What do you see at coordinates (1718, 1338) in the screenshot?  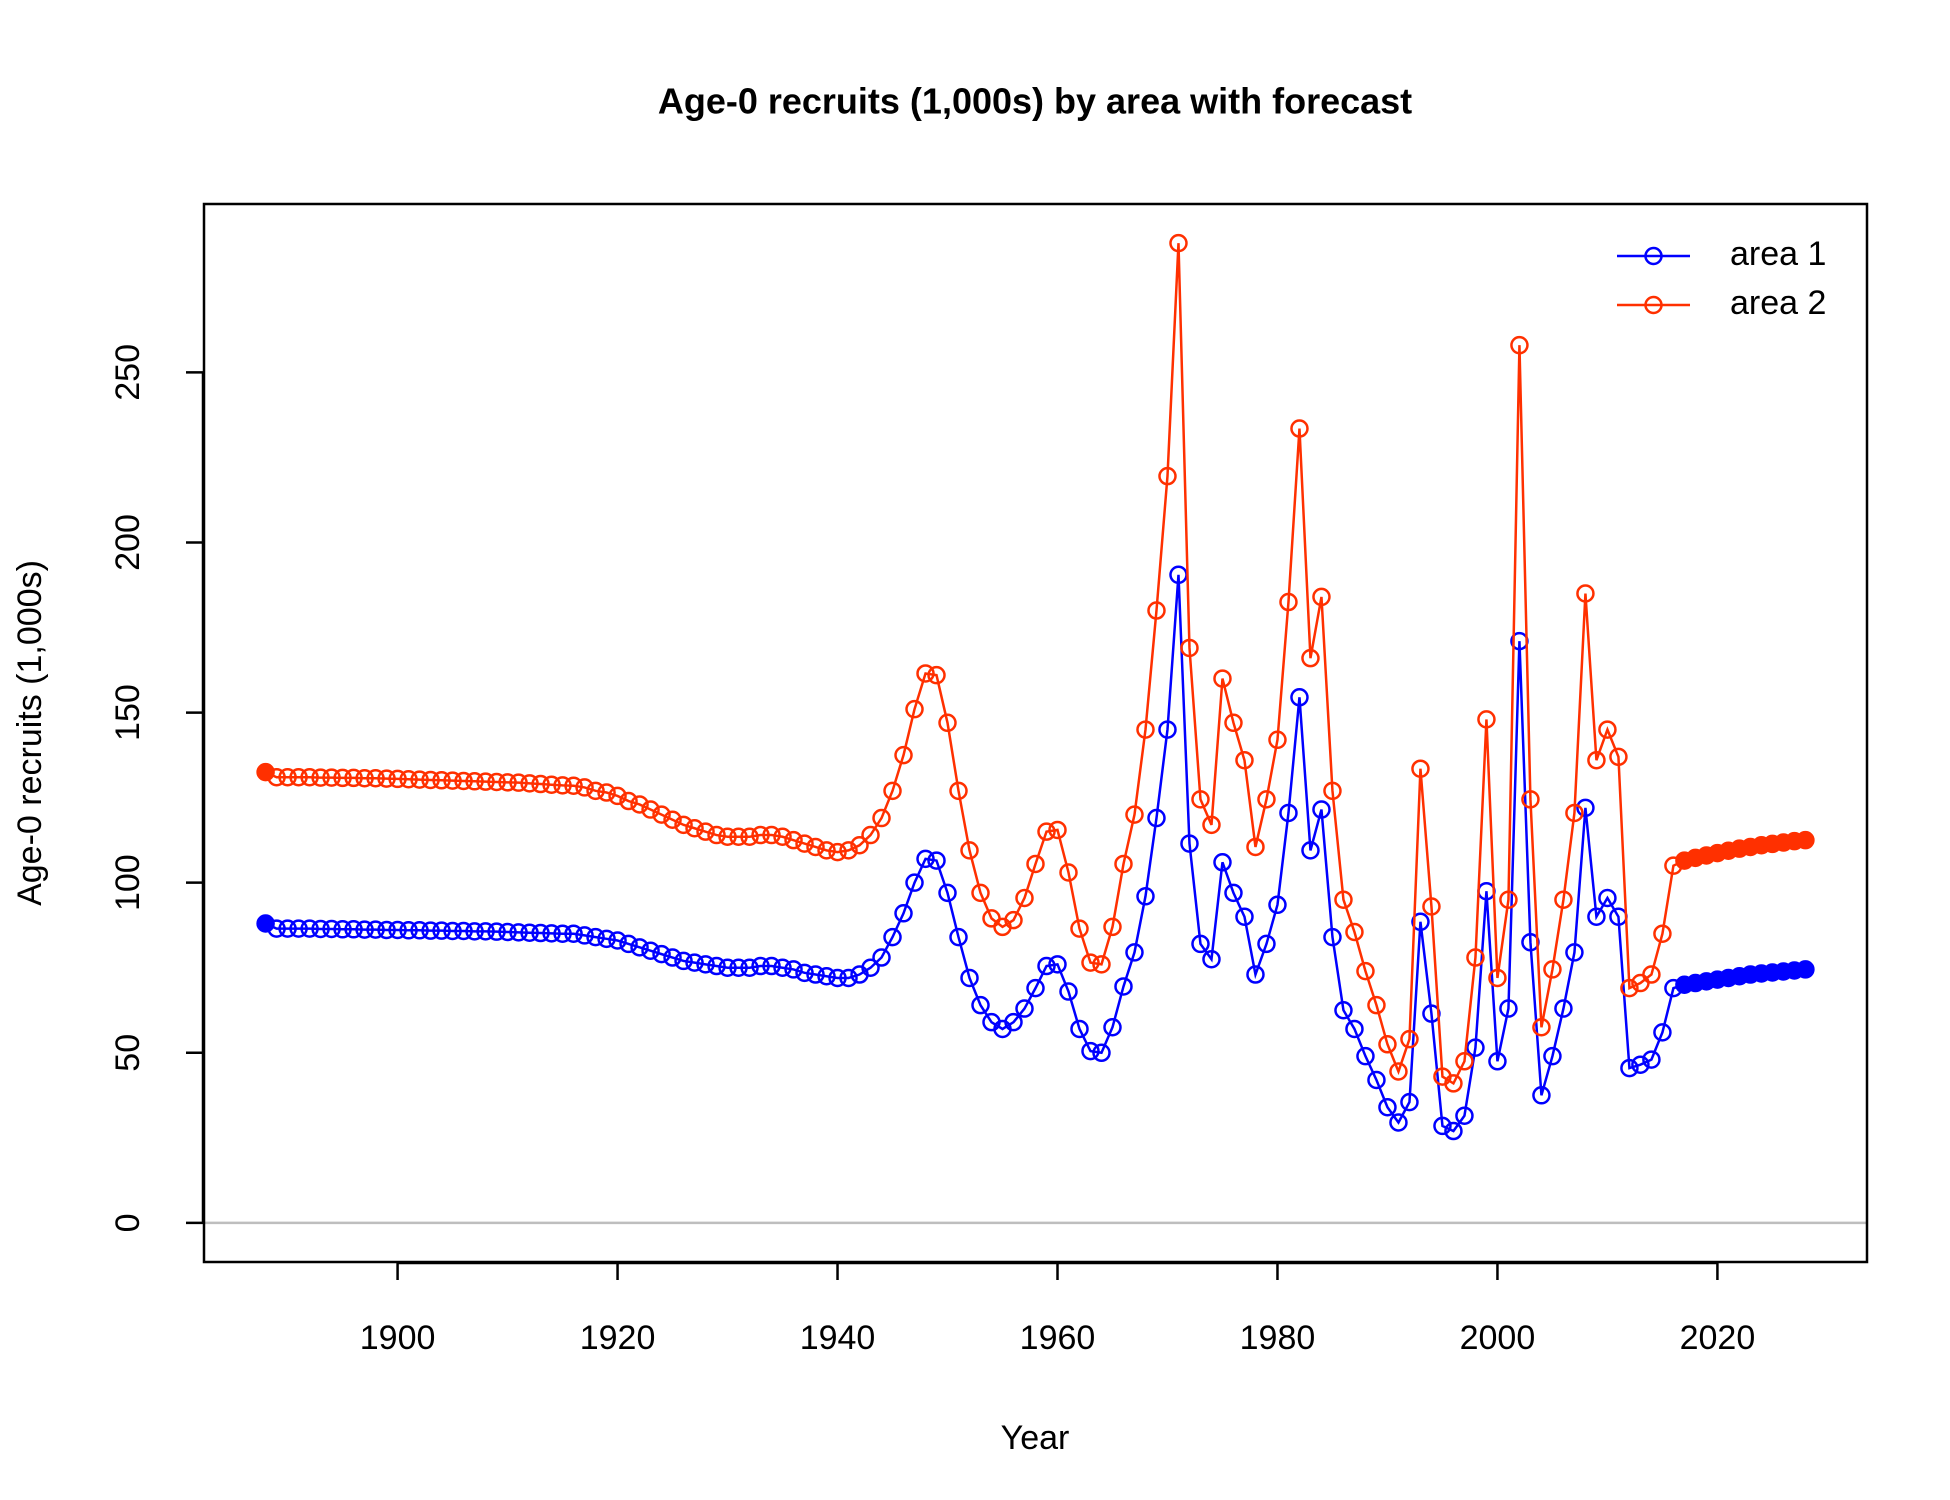 I see `x-tick-label: 2020` at bounding box center [1718, 1338].